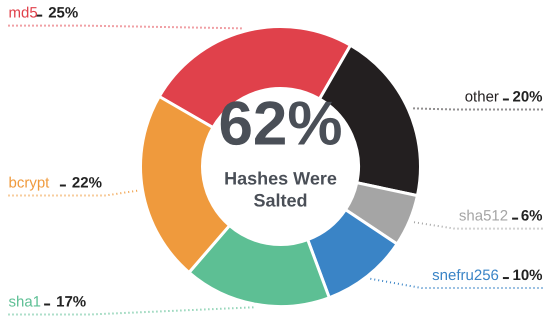 Image resolution: width=550 pixels, height=332 pixels. I want to click on data-label: 25%, so click(63, 13).